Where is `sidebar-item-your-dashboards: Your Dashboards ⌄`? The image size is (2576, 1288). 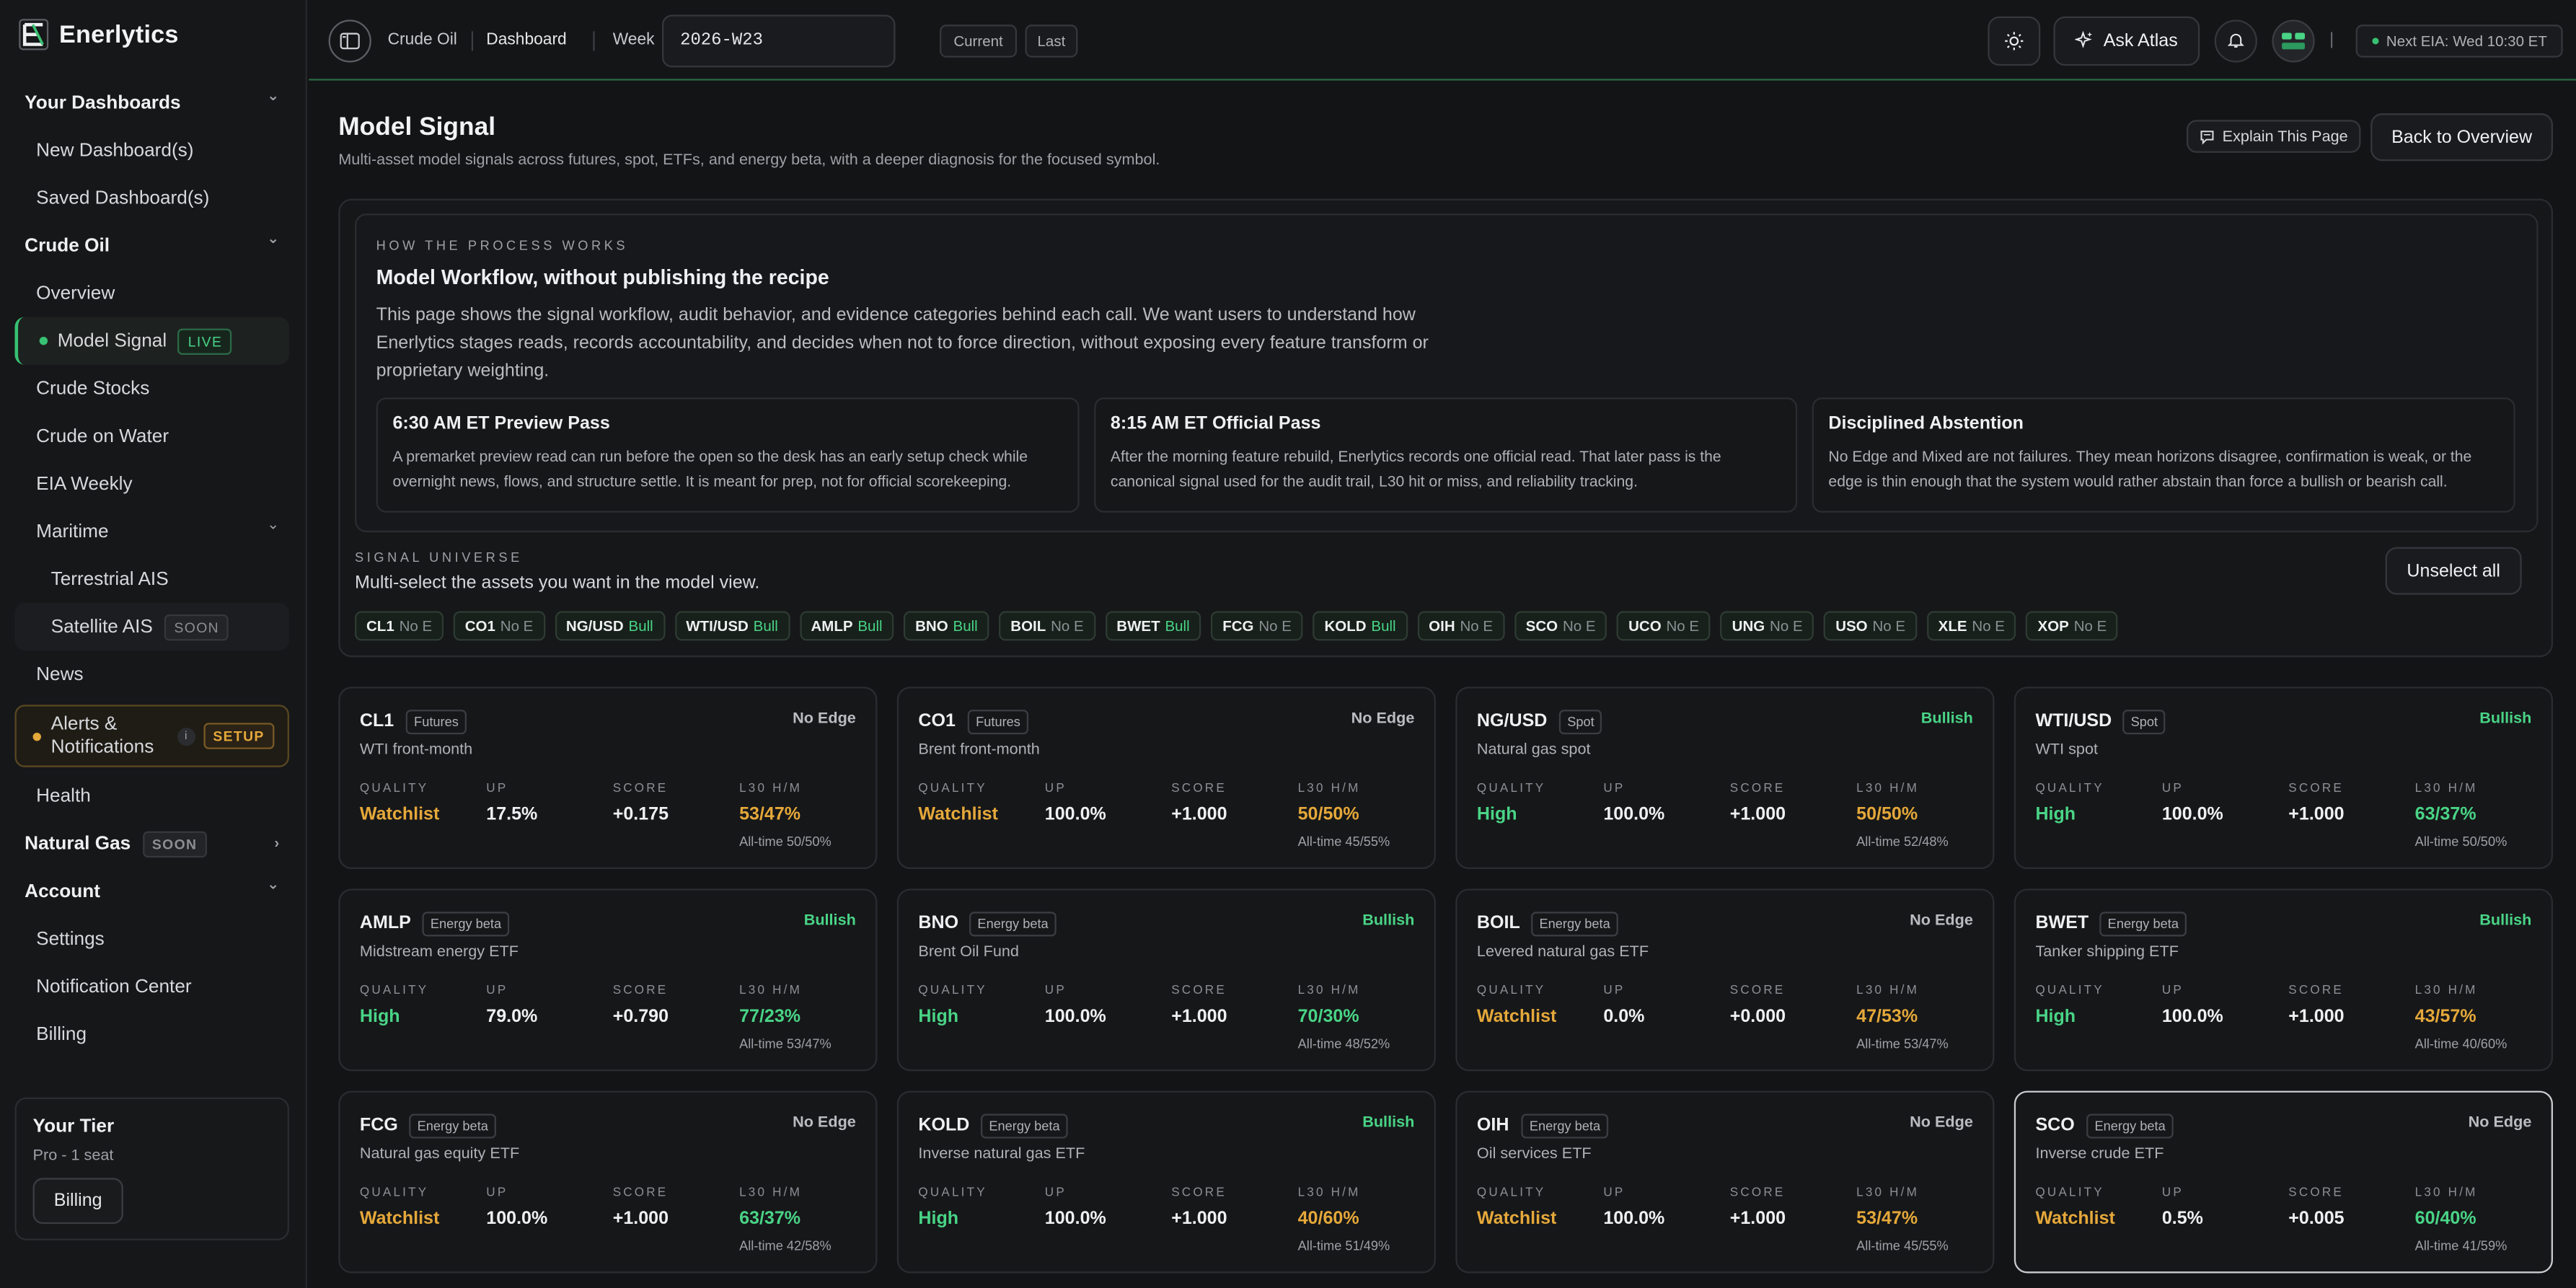
sidebar-item-your-dashboards: Your Dashboards ⌄ is located at coordinates (152, 102).